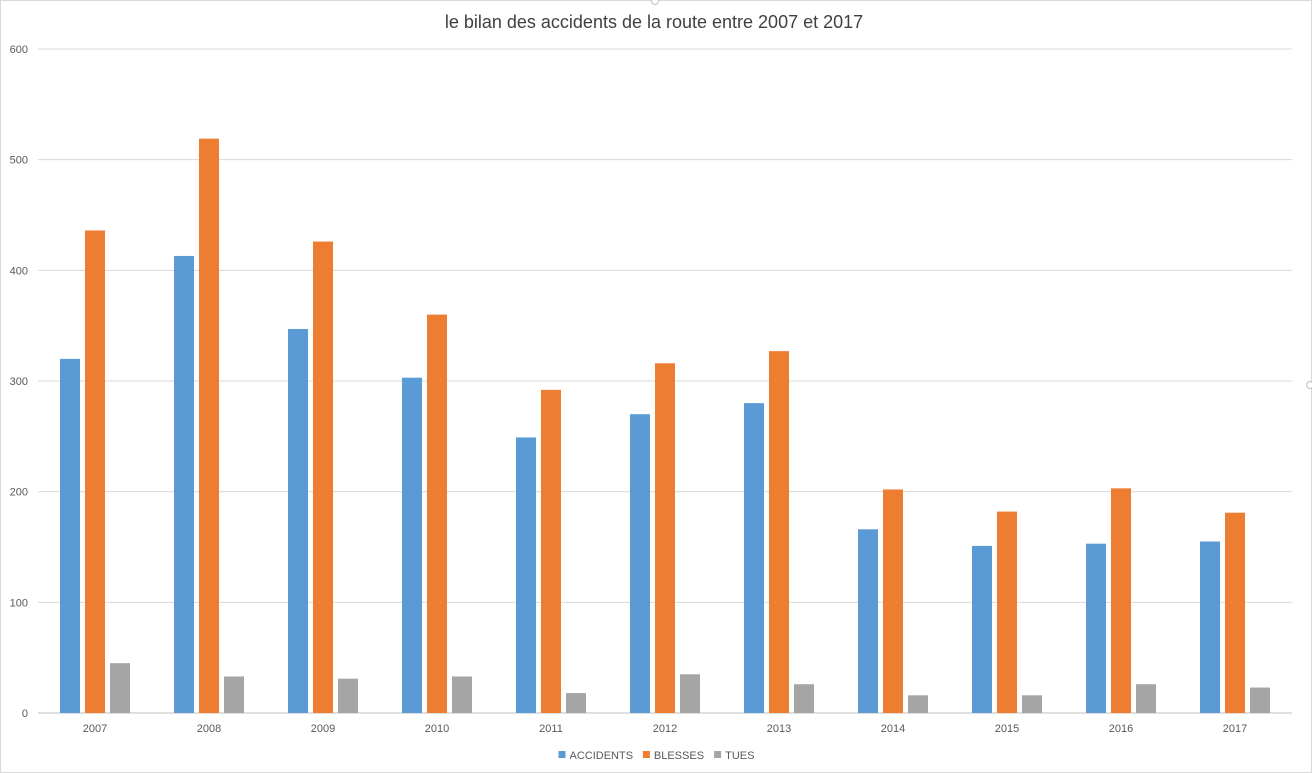 The width and height of the screenshot is (1312, 773). Describe the element at coordinates (893, 729) in the screenshot. I see `x-tick-label: 2014` at that location.